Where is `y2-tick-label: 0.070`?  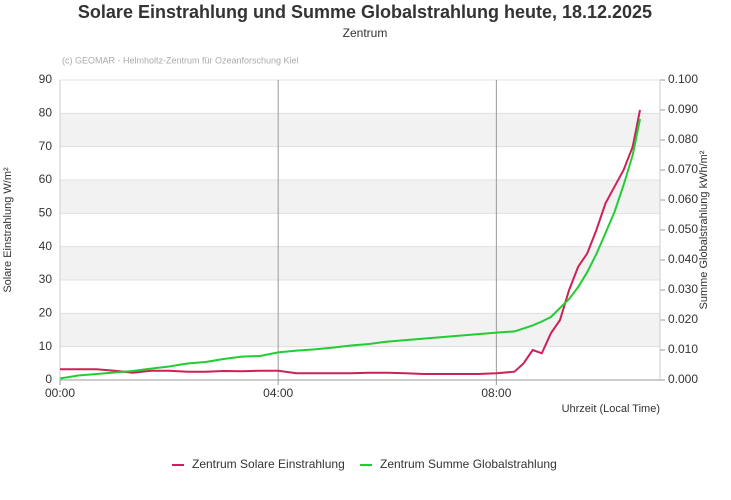
y2-tick-label: 0.070 is located at coordinates (683, 169).